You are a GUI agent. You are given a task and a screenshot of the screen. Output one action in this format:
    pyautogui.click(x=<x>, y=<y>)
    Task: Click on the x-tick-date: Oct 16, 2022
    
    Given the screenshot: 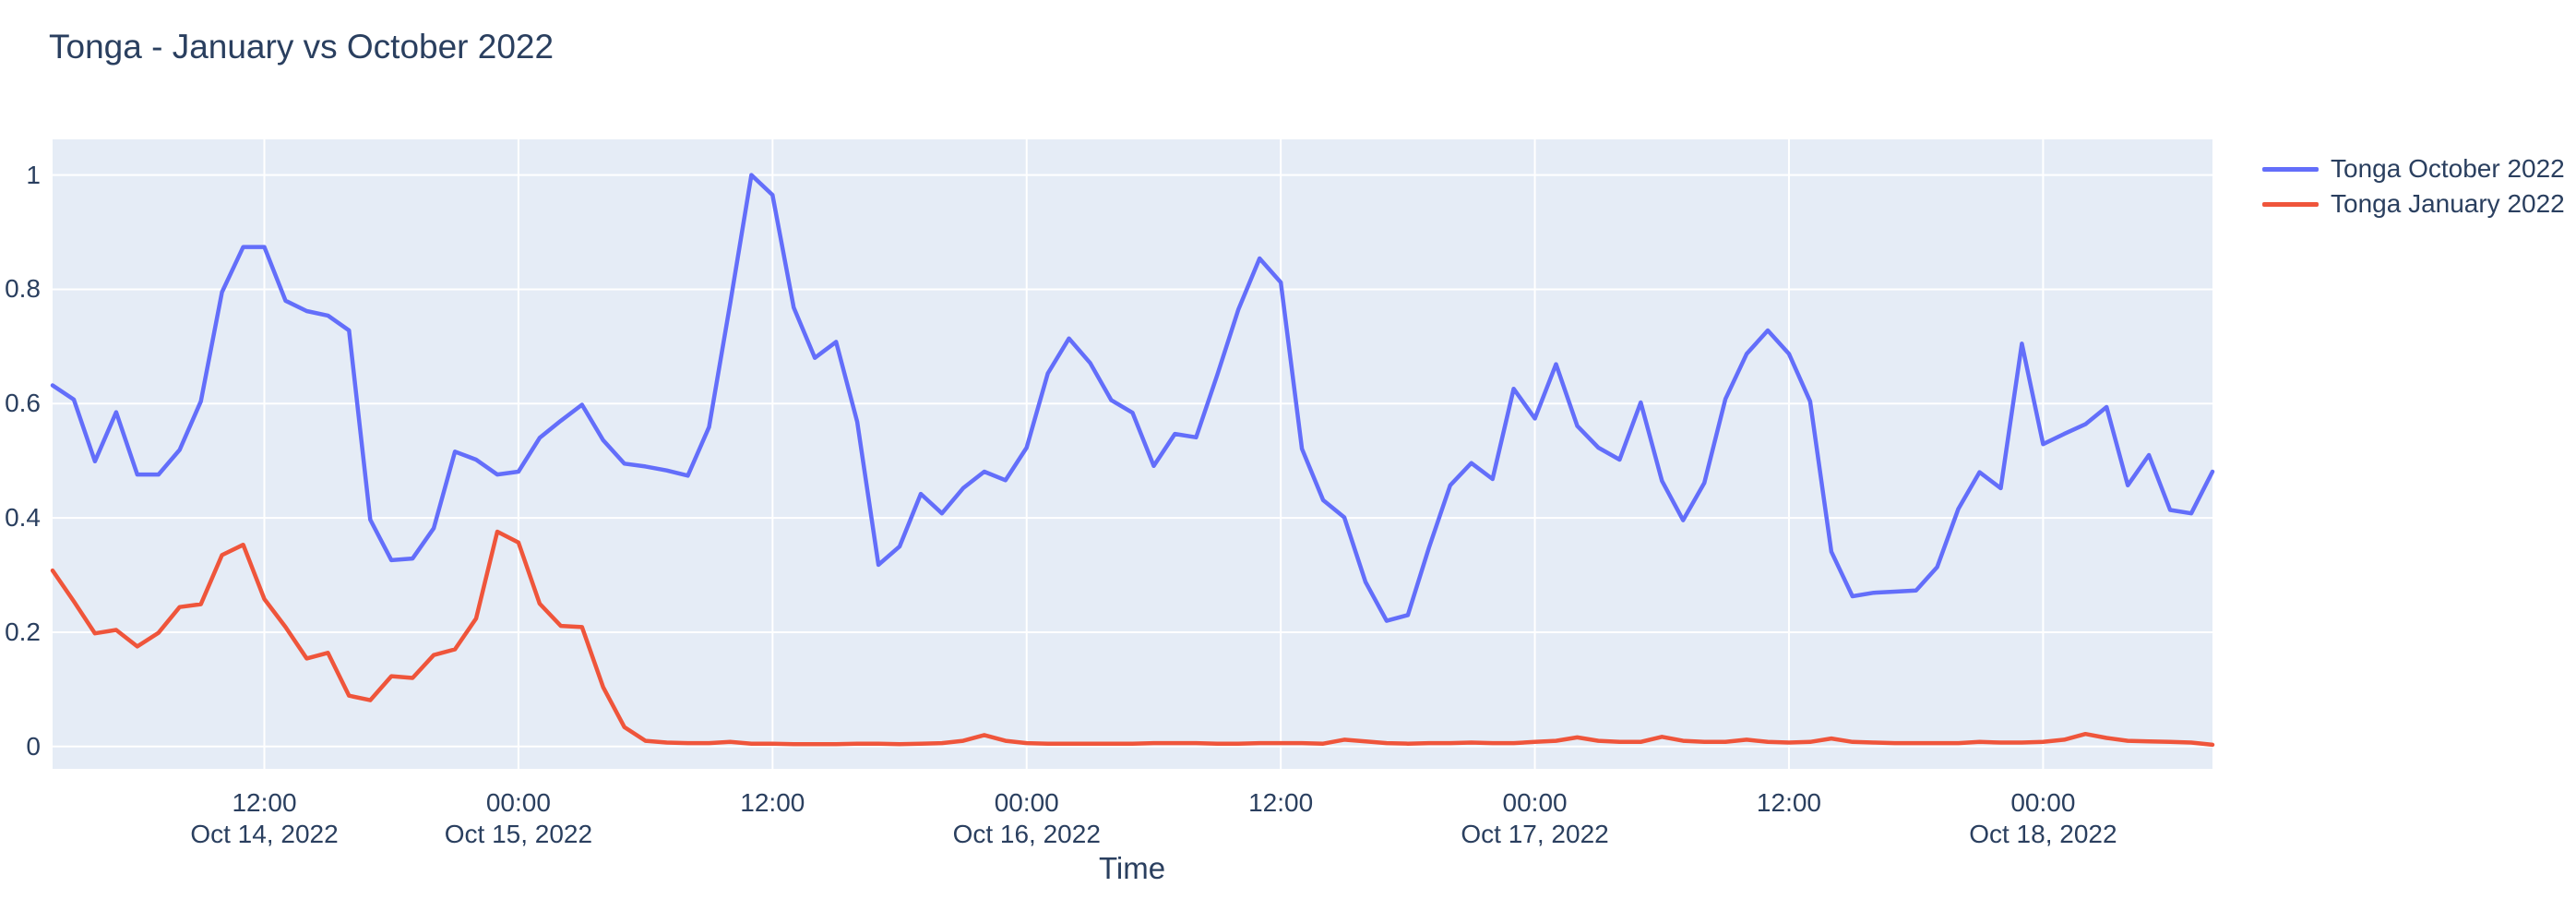 What is the action you would take?
    pyautogui.click(x=1026, y=834)
    